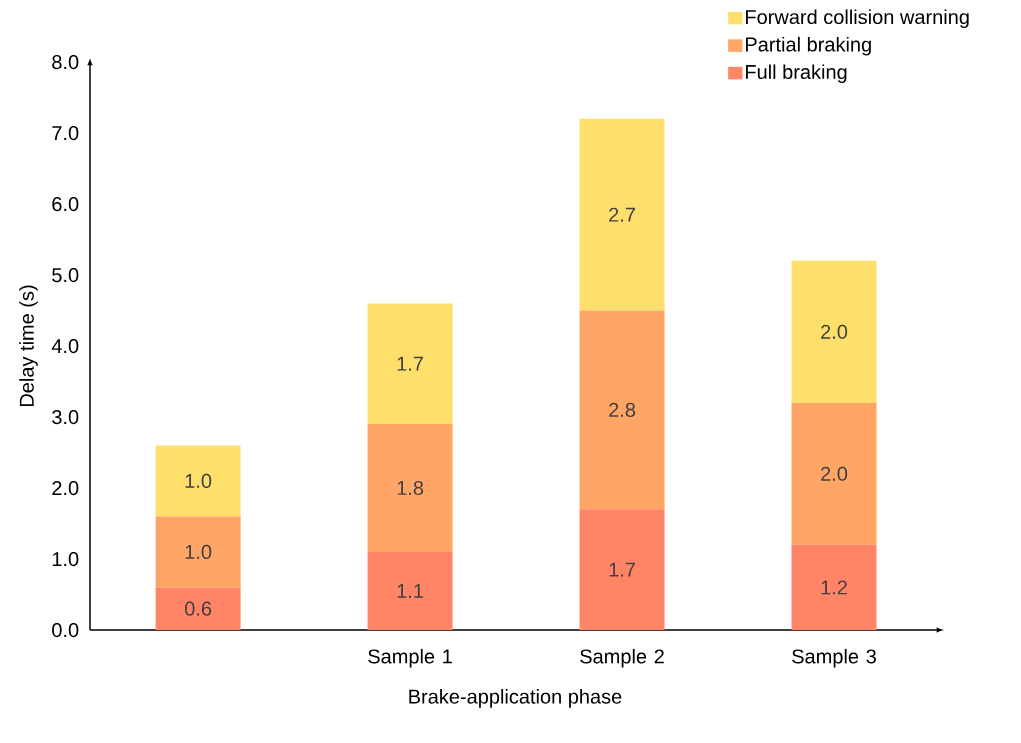 This screenshot has width=1021, height=743. What do you see at coordinates (410, 658) in the screenshot?
I see `x-tick-label: Sample 1` at bounding box center [410, 658].